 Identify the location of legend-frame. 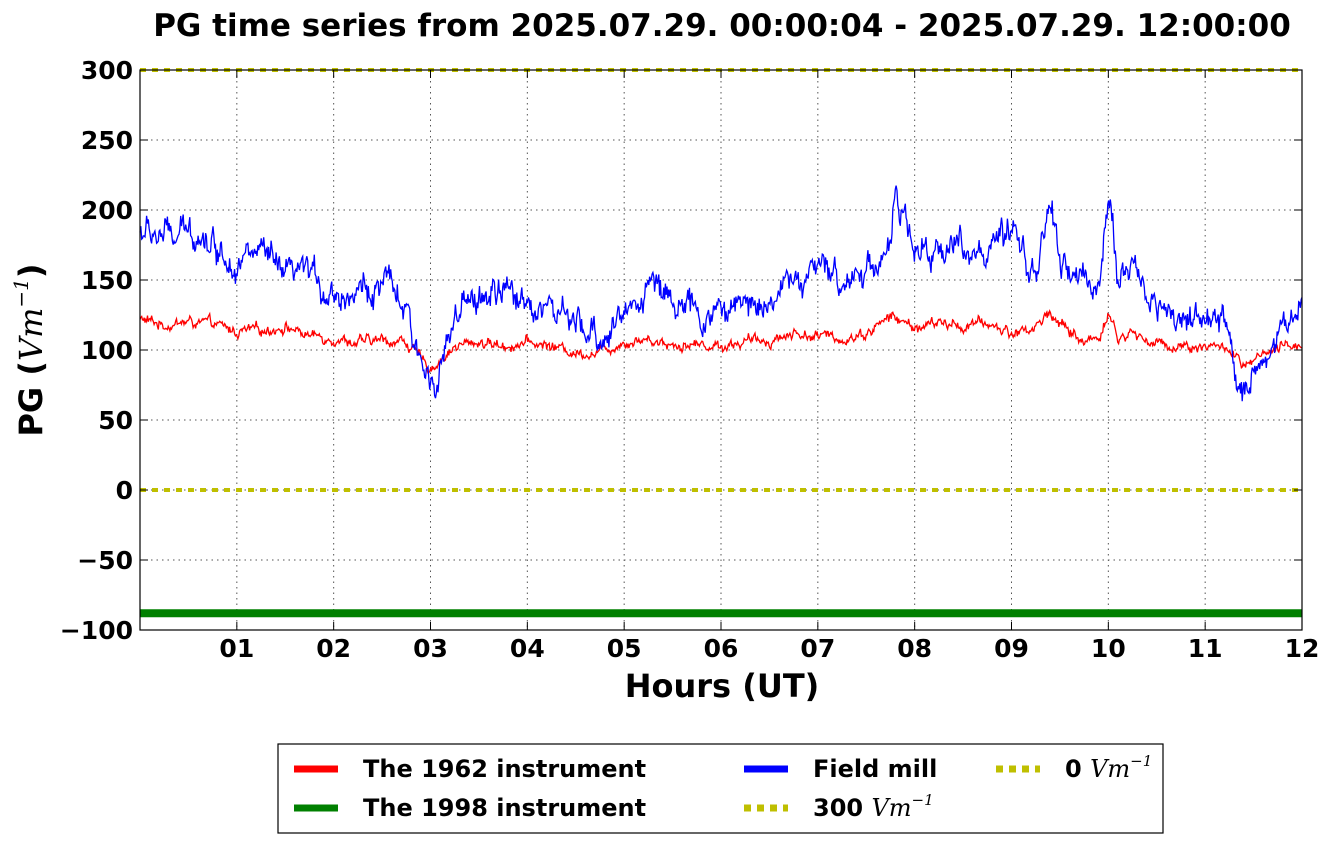
(720, 788).